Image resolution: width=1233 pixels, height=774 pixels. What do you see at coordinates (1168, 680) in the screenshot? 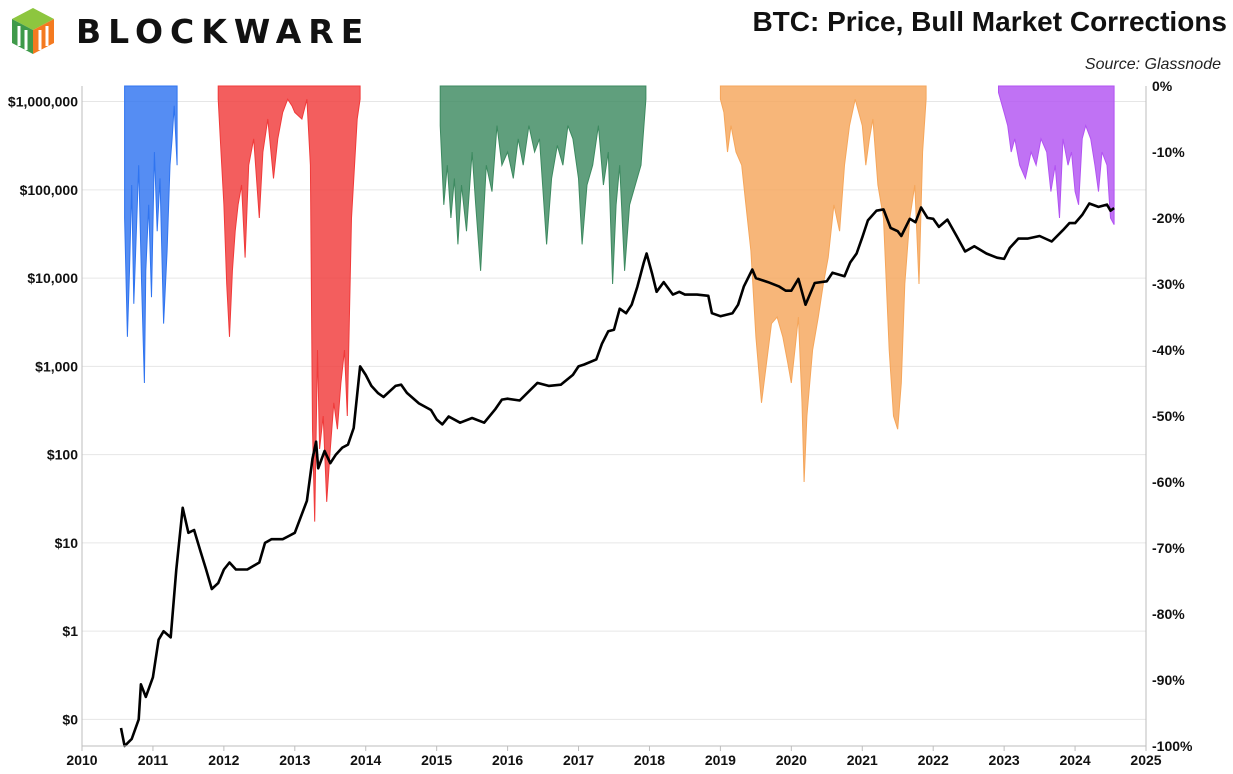
I see `right-tick-label: -90%` at bounding box center [1168, 680].